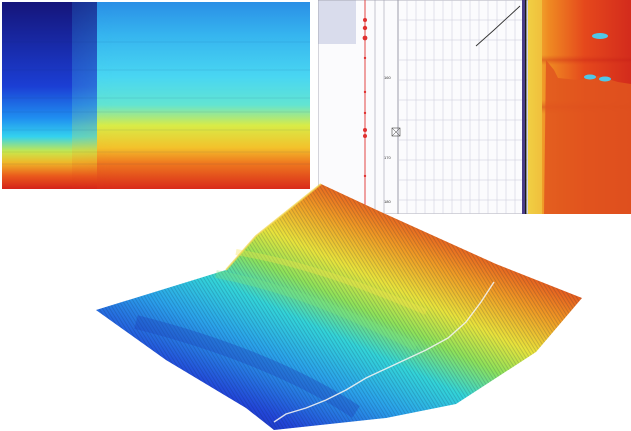 The width and height of the screenshot is (631, 431). What do you see at coordinates (387, 157) in the screenshot?
I see `depth-label-2: 170` at bounding box center [387, 157].